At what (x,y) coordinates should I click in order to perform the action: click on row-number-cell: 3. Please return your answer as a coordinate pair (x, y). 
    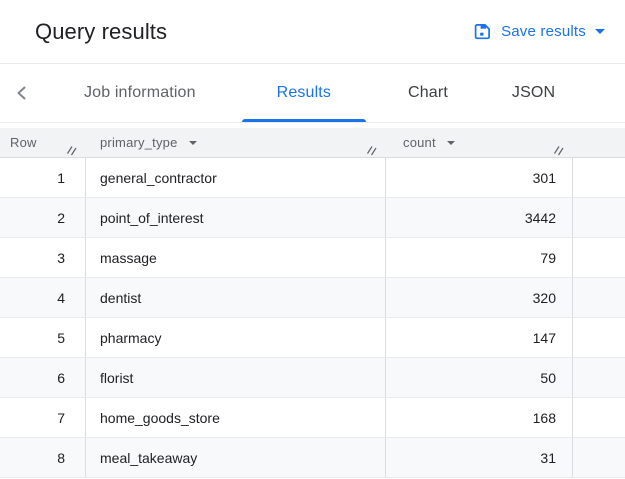
    Looking at the image, I should click on (43, 257).